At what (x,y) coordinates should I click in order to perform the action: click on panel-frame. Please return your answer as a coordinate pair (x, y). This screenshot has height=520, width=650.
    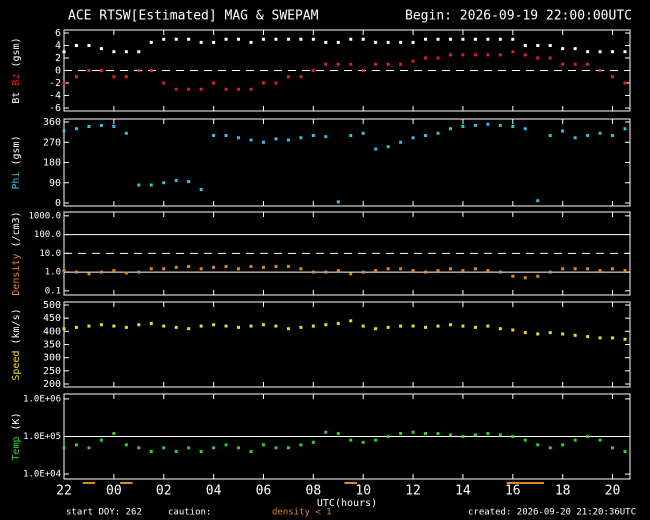
    Looking at the image, I should click on (347, 162).